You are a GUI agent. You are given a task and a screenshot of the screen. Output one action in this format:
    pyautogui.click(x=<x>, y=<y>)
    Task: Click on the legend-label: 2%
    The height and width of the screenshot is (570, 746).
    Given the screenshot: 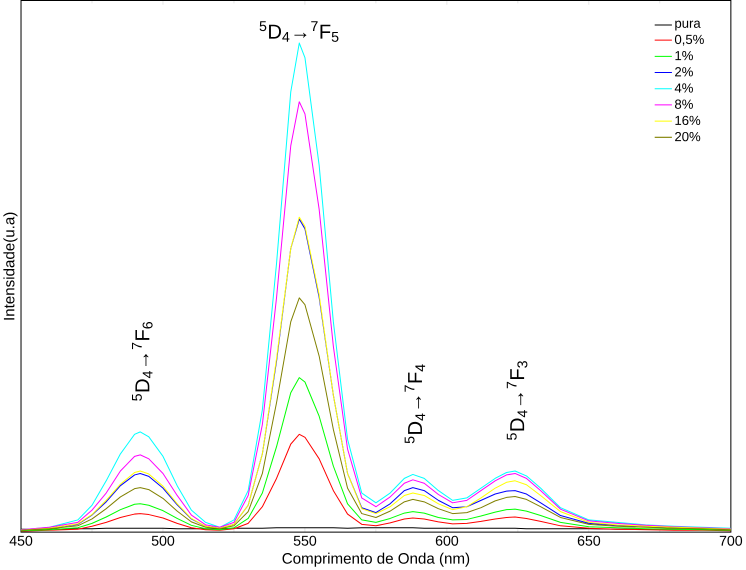 What is the action you would take?
    pyautogui.click(x=684, y=71)
    